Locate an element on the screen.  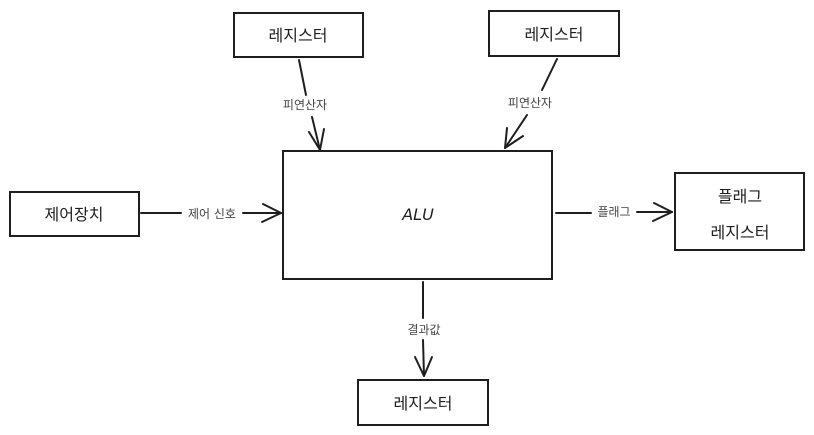
edge-operand-left: 피연산자 is located at coordinates (305, 105).